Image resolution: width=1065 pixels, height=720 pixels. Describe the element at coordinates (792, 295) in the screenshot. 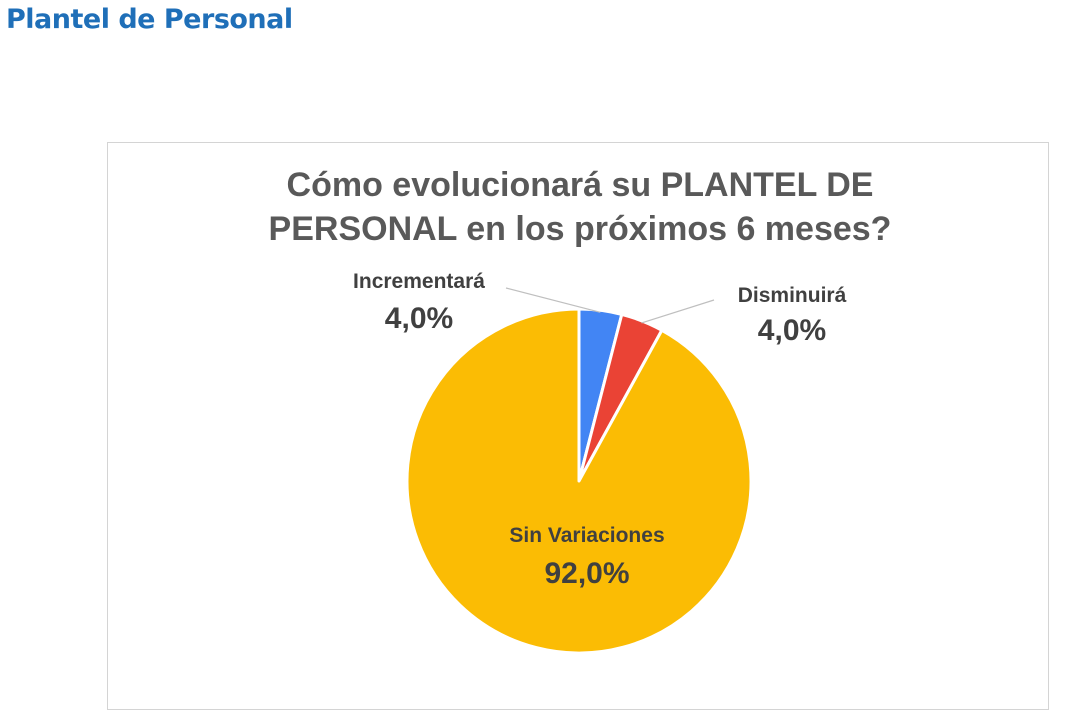

I see `slice-label-disminuira: Disminuirá` at that location.